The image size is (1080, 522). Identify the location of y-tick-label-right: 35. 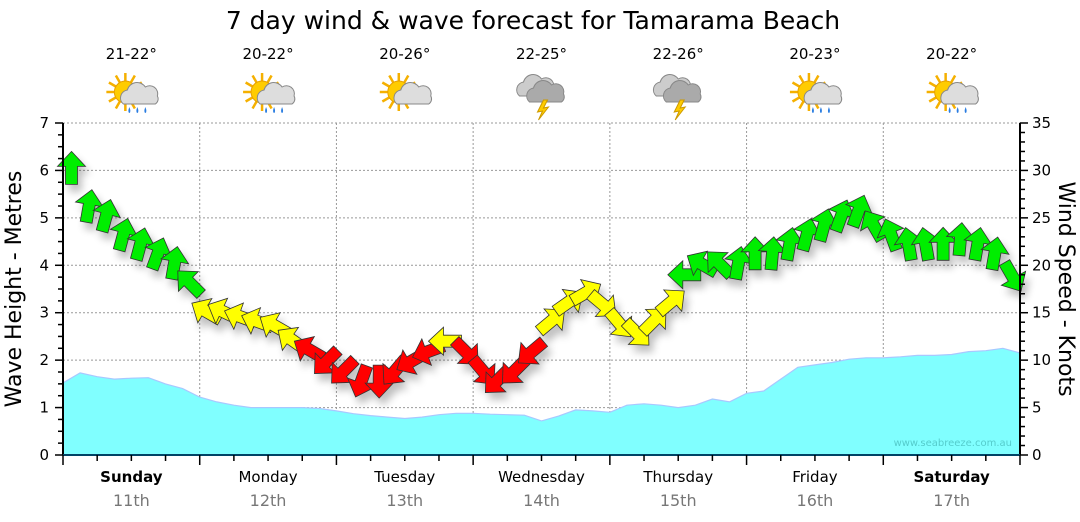
(1041, 123).